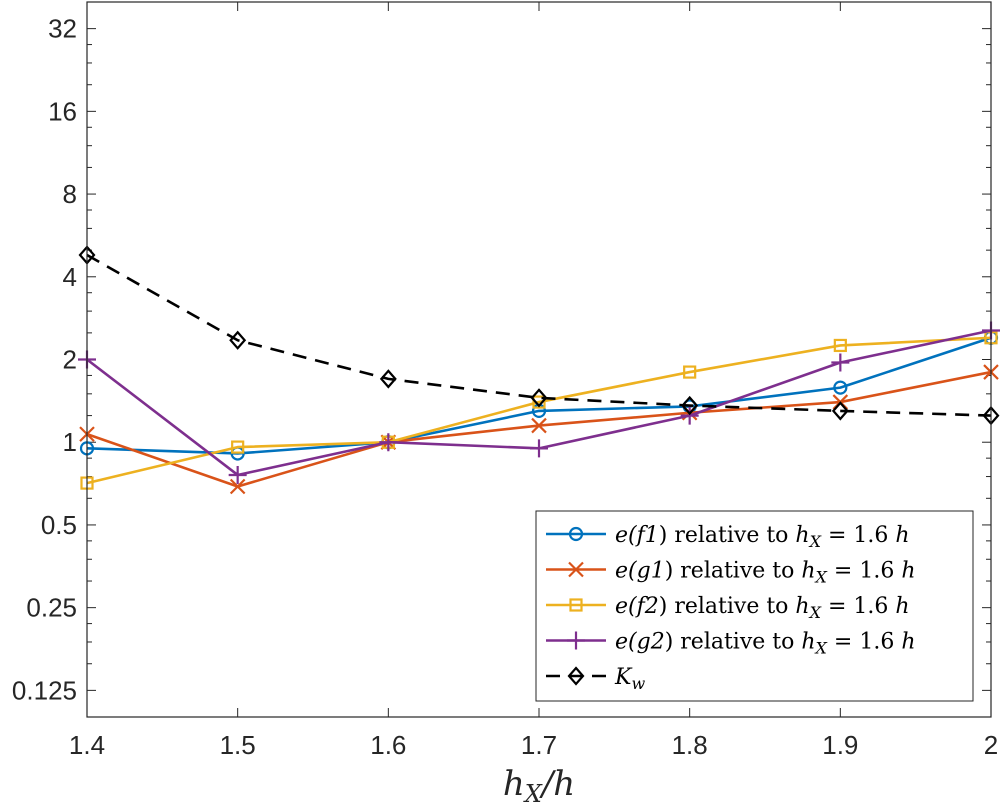  I want to click on y-tick-label: 8, so click(70, 194).